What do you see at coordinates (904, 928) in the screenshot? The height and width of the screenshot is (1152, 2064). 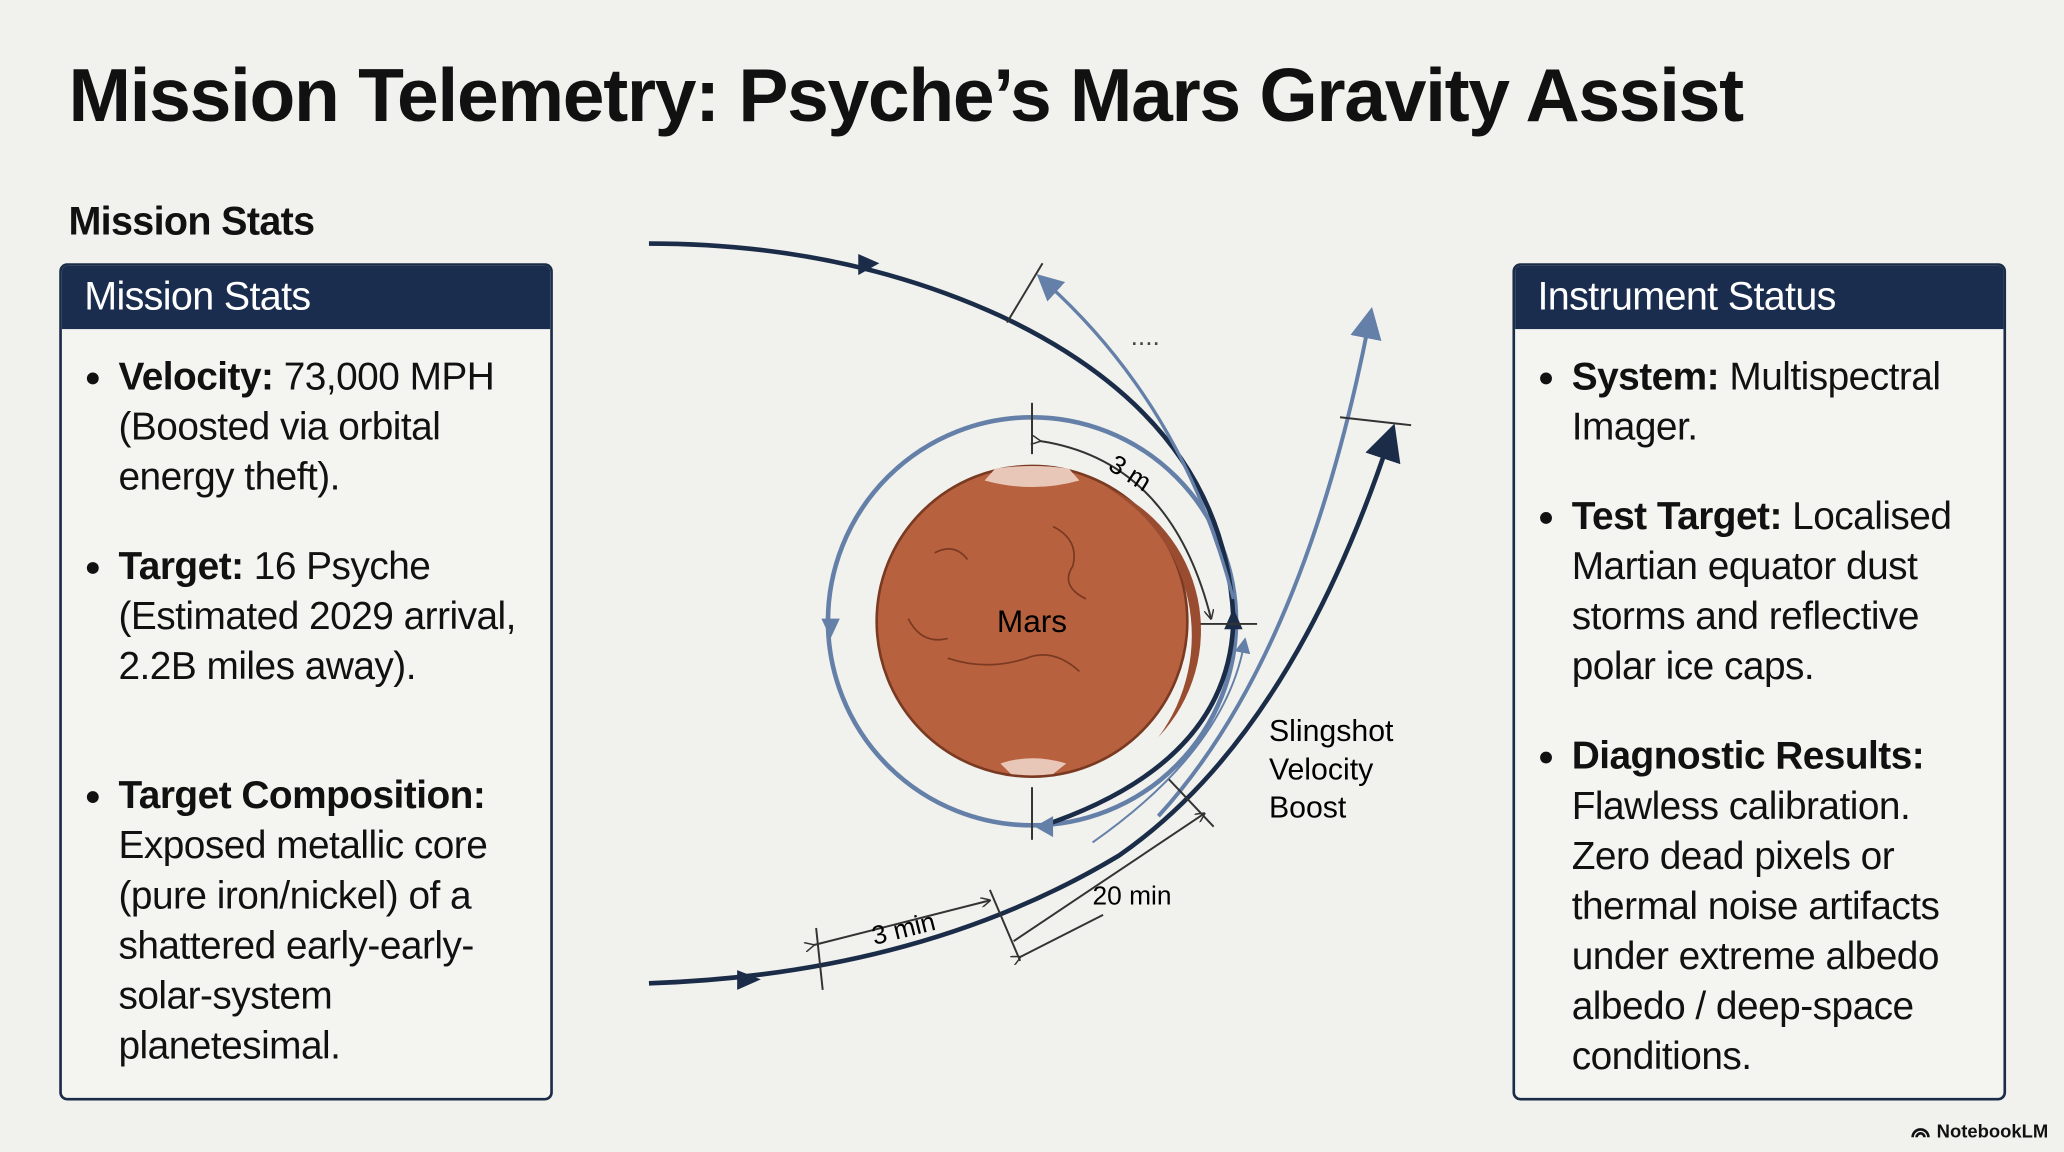 I see `approach-time: 3 min` at bounding box center [904, 928].